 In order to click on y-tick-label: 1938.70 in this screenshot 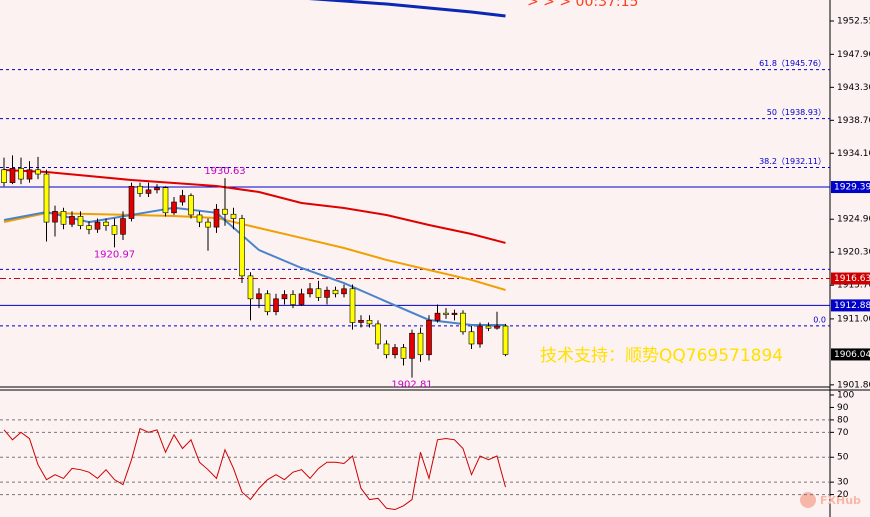, I will do `click(853, 121)`.